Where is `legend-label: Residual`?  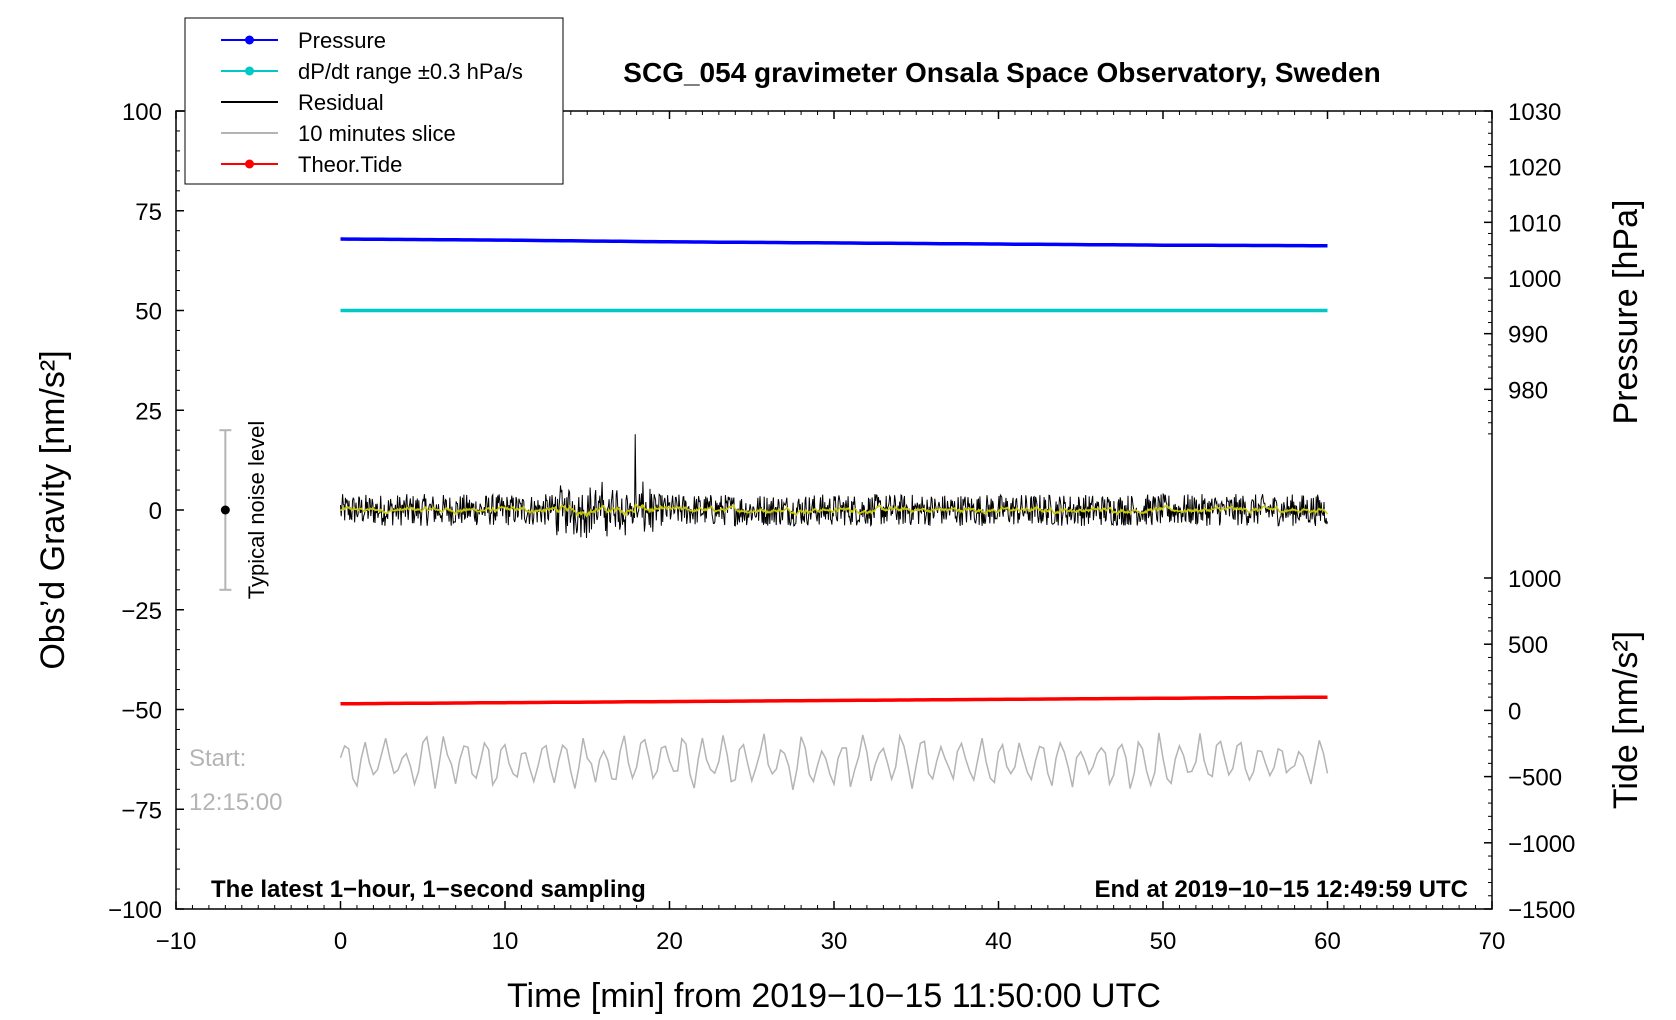
legend-label: Residual is located at coordinates (341, 102).